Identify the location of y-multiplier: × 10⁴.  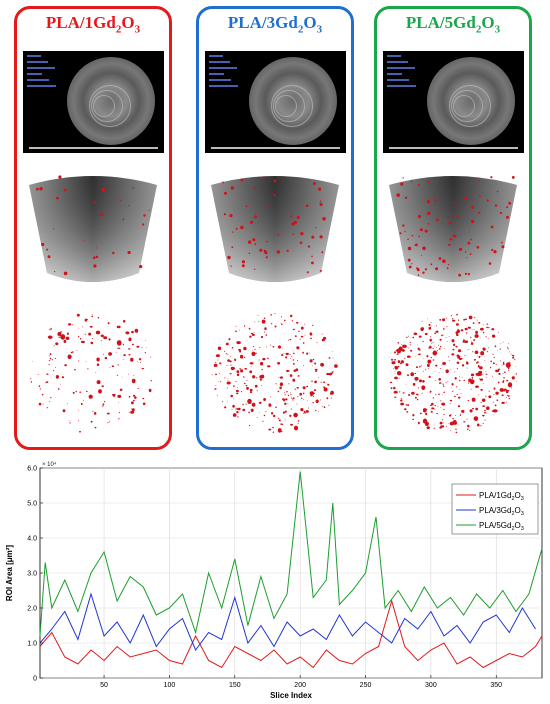
(49, 464).